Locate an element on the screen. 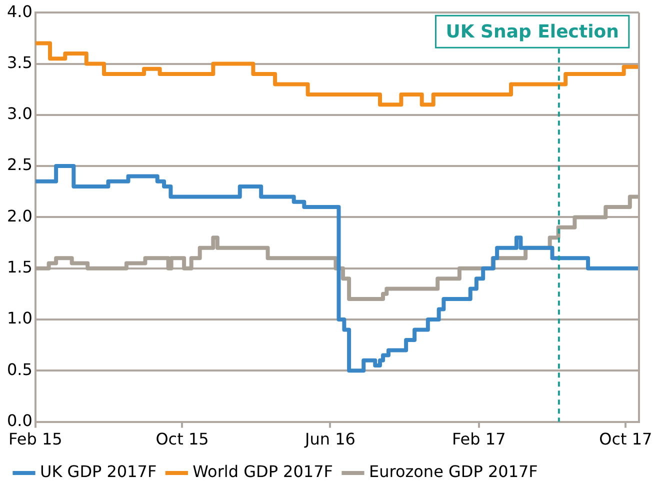 This screenshot has height=491, width=661. legend-label: Eurozone GDP 2017F is located at coordinates (453, 472).